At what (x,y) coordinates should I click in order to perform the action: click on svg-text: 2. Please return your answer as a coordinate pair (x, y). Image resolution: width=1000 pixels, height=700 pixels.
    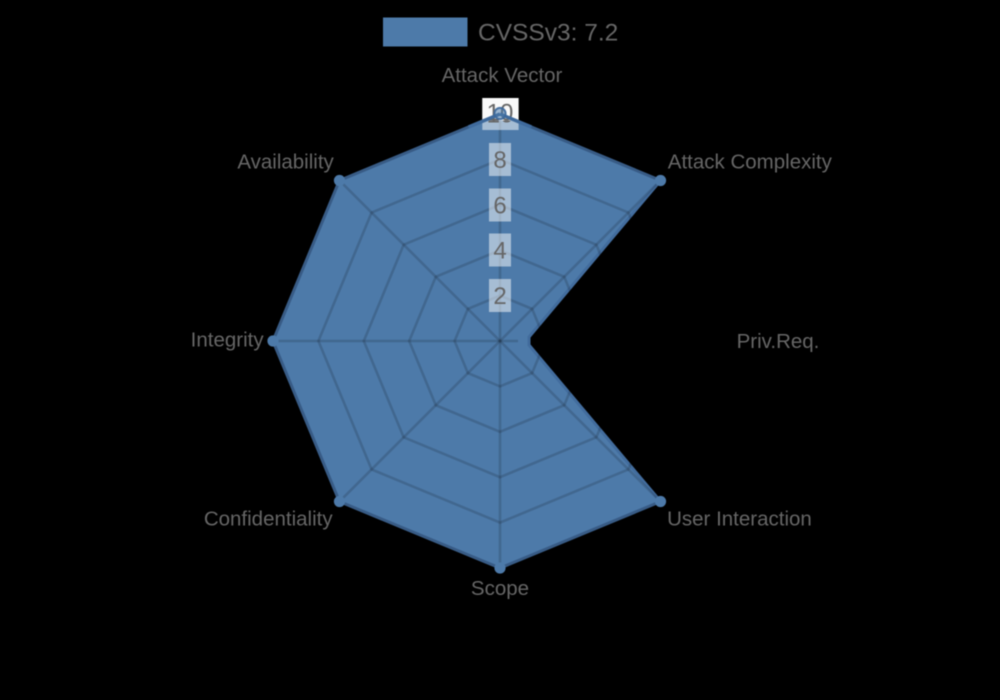
    Looking at the image, I should click on (499, 296).